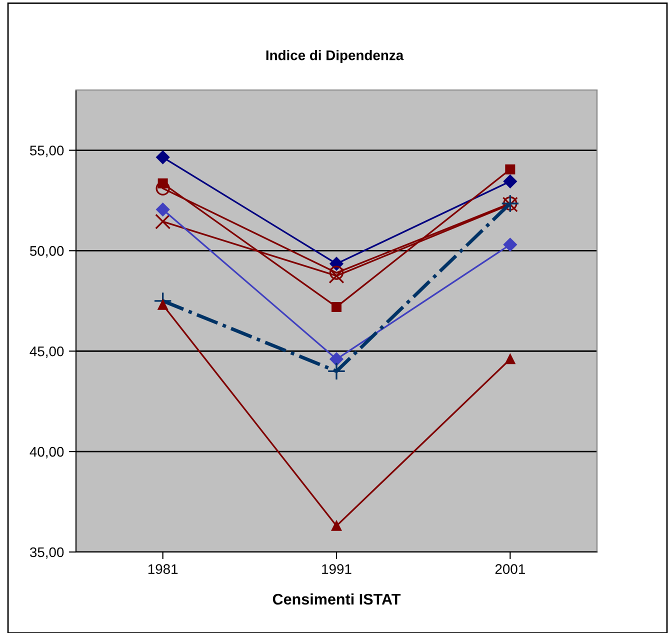  Describe the element at coordinates (337, 569) in the screenshot. I see `x-tick-label: 1991` at that location.